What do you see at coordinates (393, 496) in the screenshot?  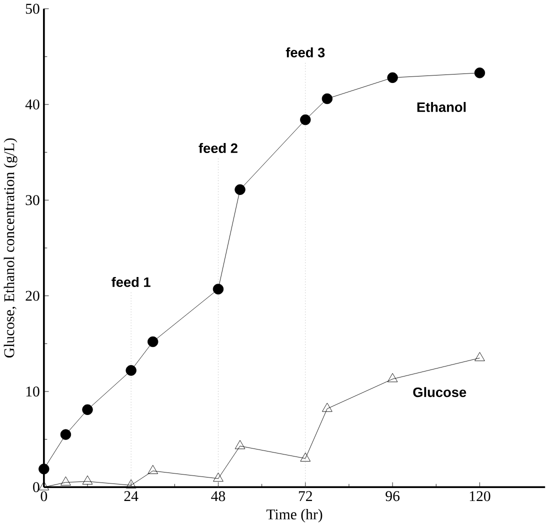 I see `x-tick-label: 96` at bounding box center [393, 496].